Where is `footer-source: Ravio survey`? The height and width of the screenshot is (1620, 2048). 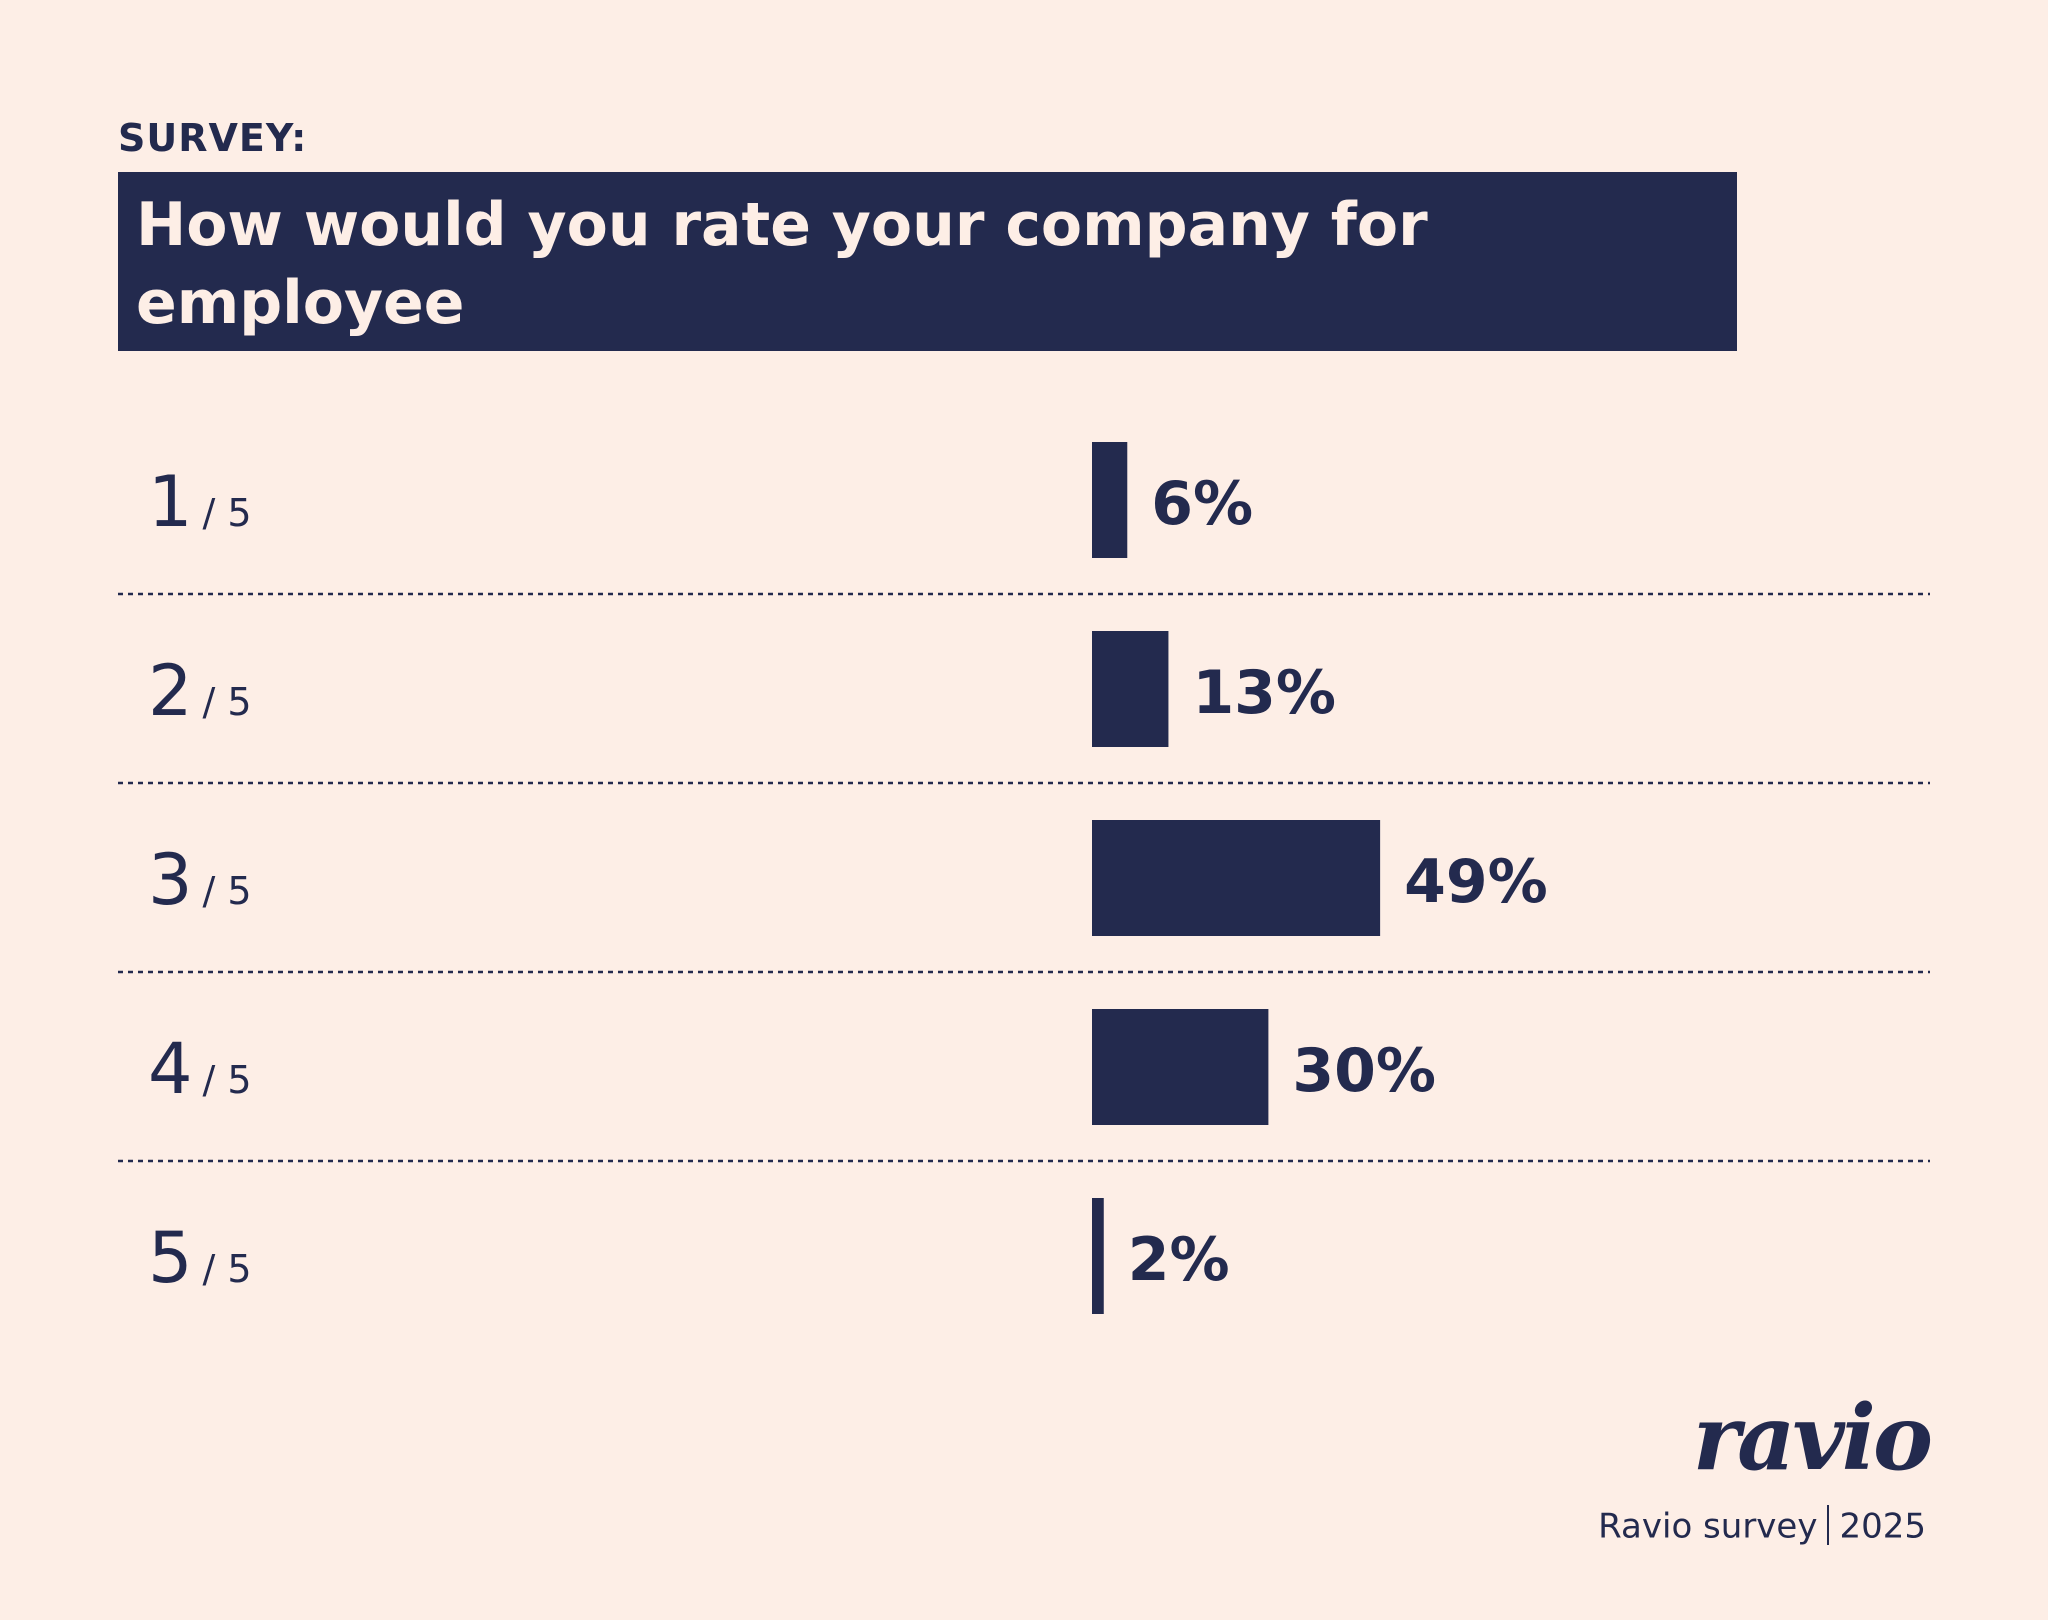
footer-source: Ravio survey is located at coordinates (1708, 1526).